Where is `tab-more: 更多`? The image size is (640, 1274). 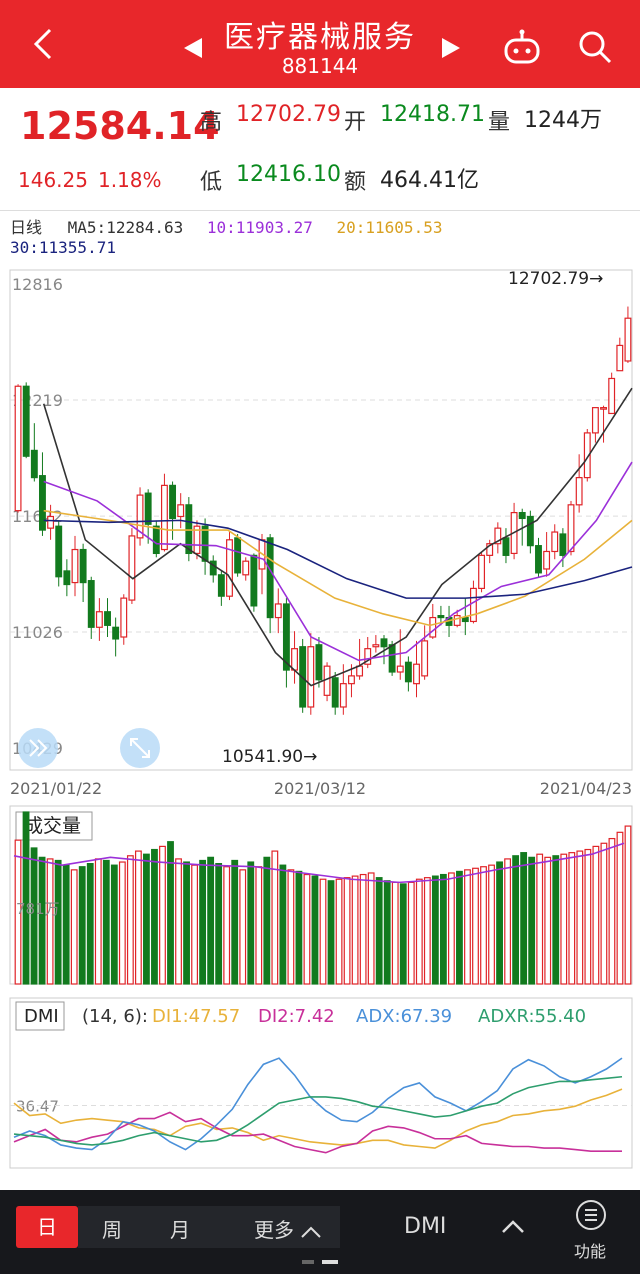 tab-more: 更多 is located at coordinates (288, 1228).